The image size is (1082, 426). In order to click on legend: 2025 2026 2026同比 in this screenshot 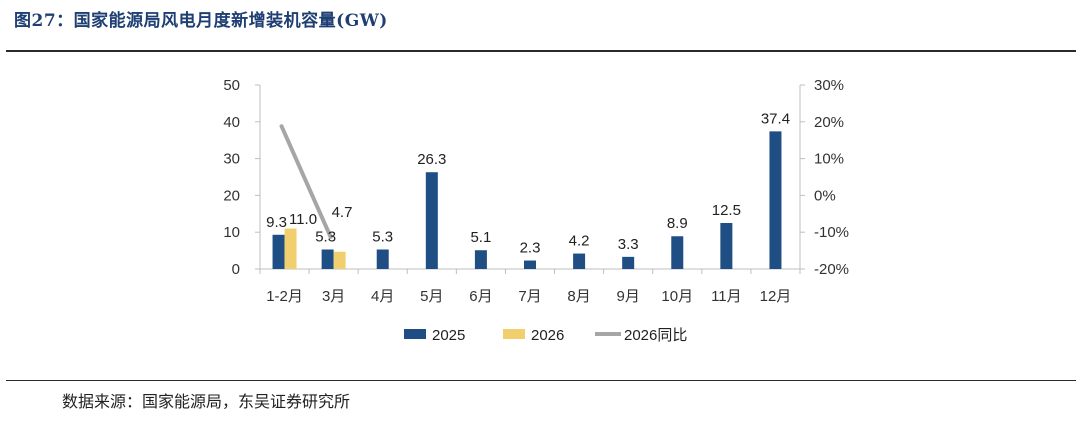, I will do `click(545, 335)`.